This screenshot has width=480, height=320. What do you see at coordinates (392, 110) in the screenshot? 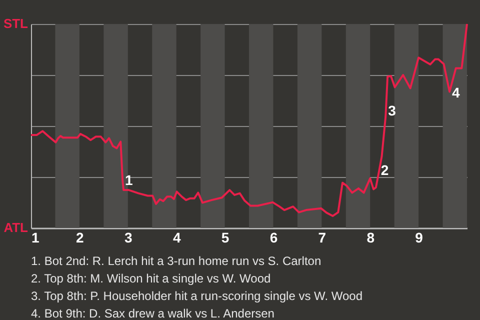
I see `annotation: 3` at bounding box center [392, 110].